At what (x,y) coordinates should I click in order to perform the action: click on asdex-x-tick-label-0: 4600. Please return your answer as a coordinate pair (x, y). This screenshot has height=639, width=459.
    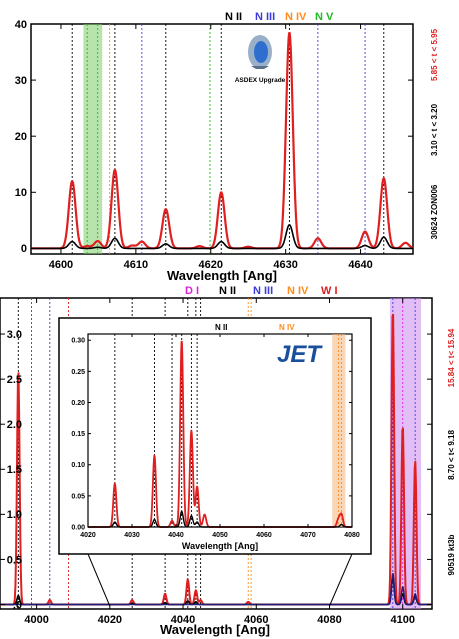
    Looking at the image, I should click on (61, 265).